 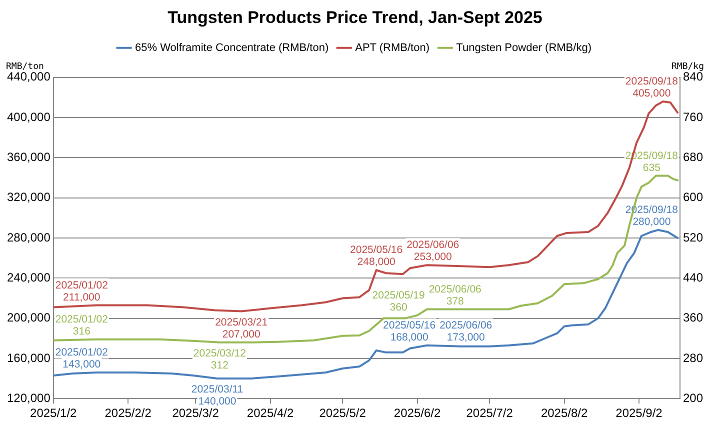 I want to click on y2-tick-label: 600, so click(x=693, y=197).